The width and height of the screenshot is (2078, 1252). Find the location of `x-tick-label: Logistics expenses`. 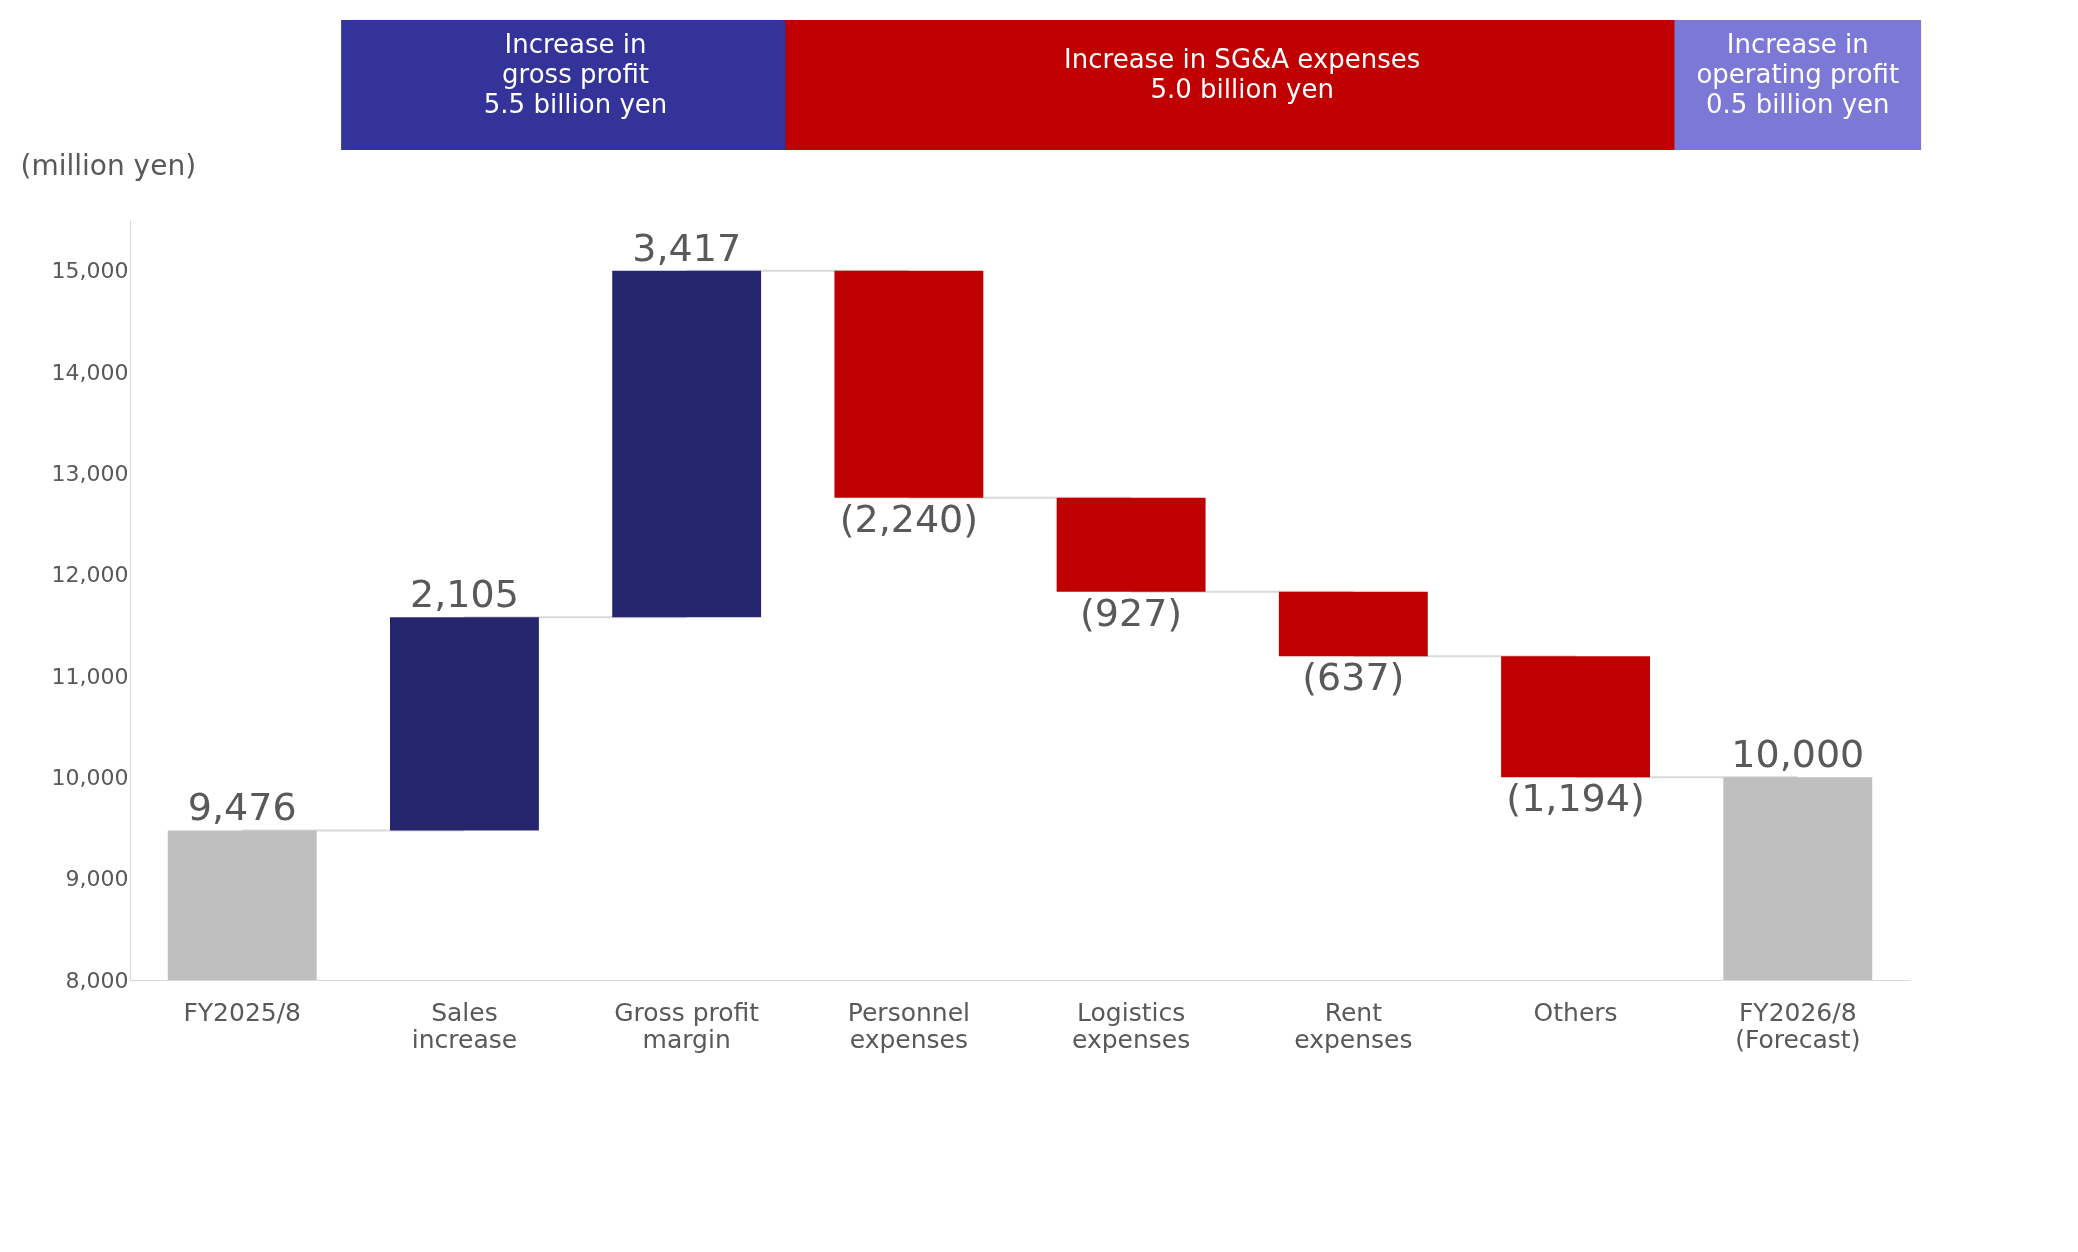

x-tick-label: Logistics expenses is located at coordinates (1131, 1025).